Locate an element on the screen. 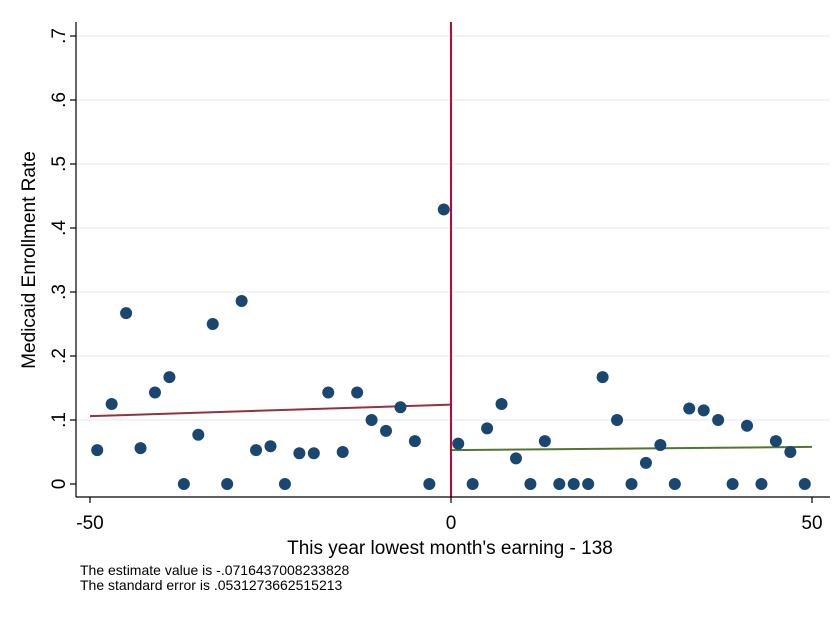  y-tick-label: .4 is located at coordinates (59, 228).